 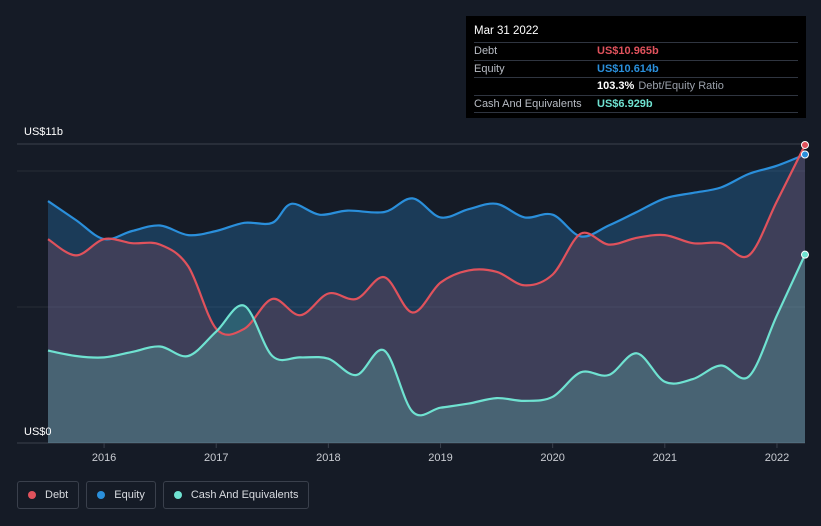 I want to click on legend-label-equity: Equity, so click(x=129, y=495).